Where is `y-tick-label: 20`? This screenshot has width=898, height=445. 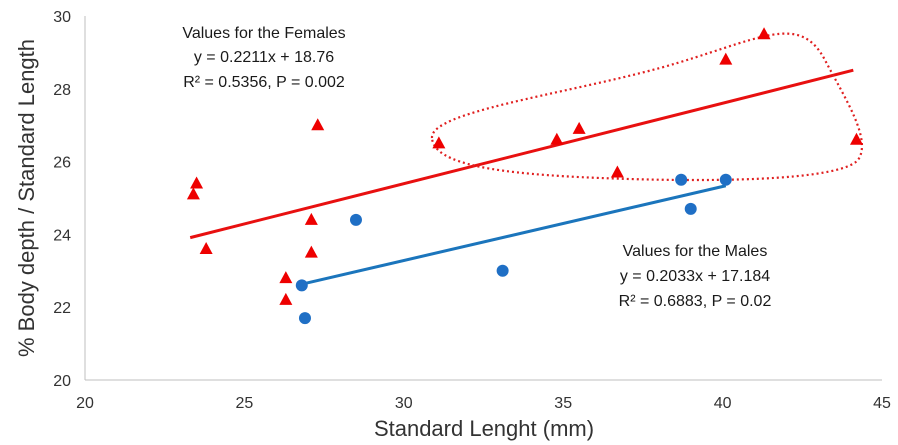 y-tick-label: 20 is located at coordinates (62, 381).